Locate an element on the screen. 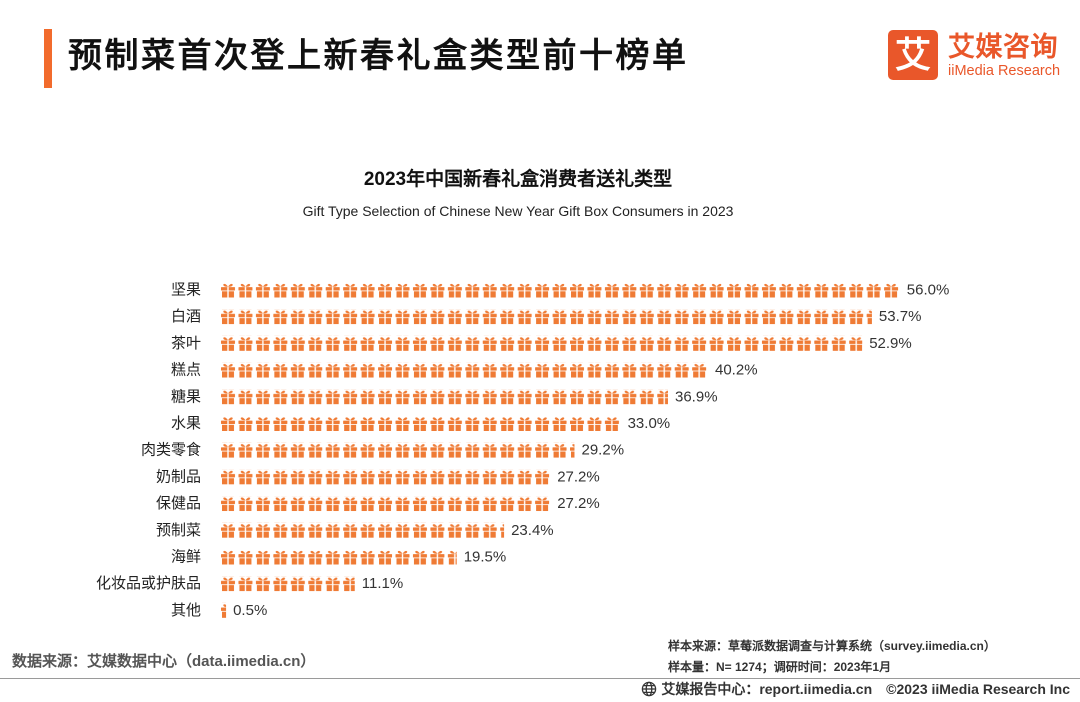 The image size is (1080, 702). footer-divider is located at coordinates (540, 678).